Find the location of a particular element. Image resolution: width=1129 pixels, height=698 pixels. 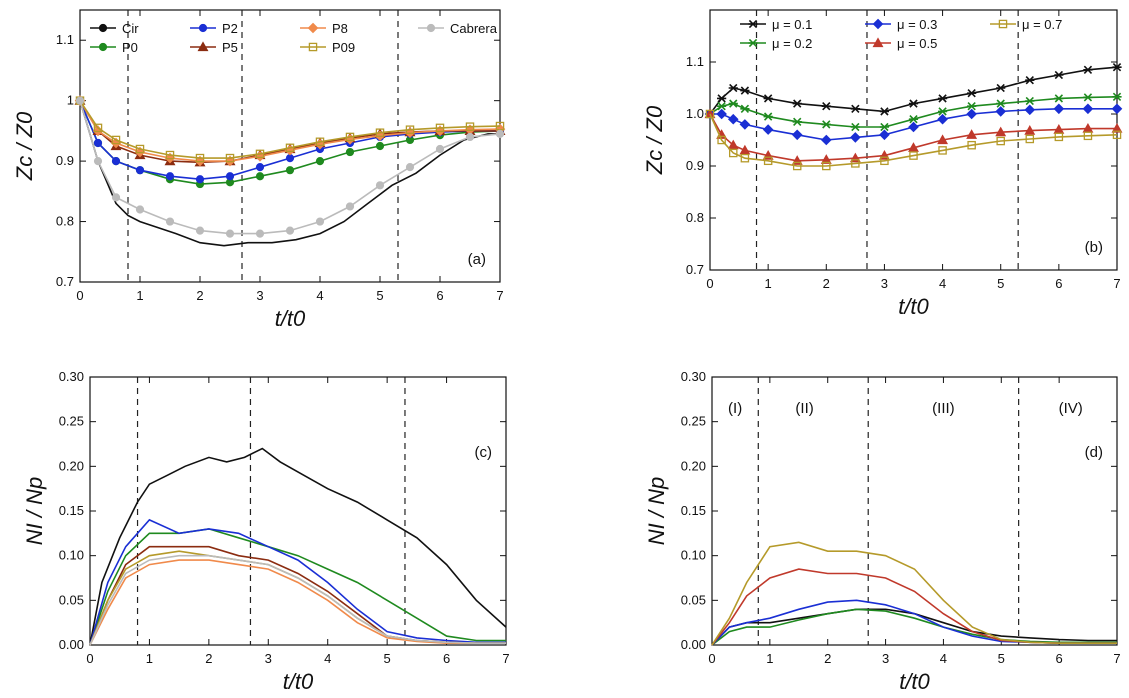

y-tick-label: 1.0 is located at coordinates (695, 113).